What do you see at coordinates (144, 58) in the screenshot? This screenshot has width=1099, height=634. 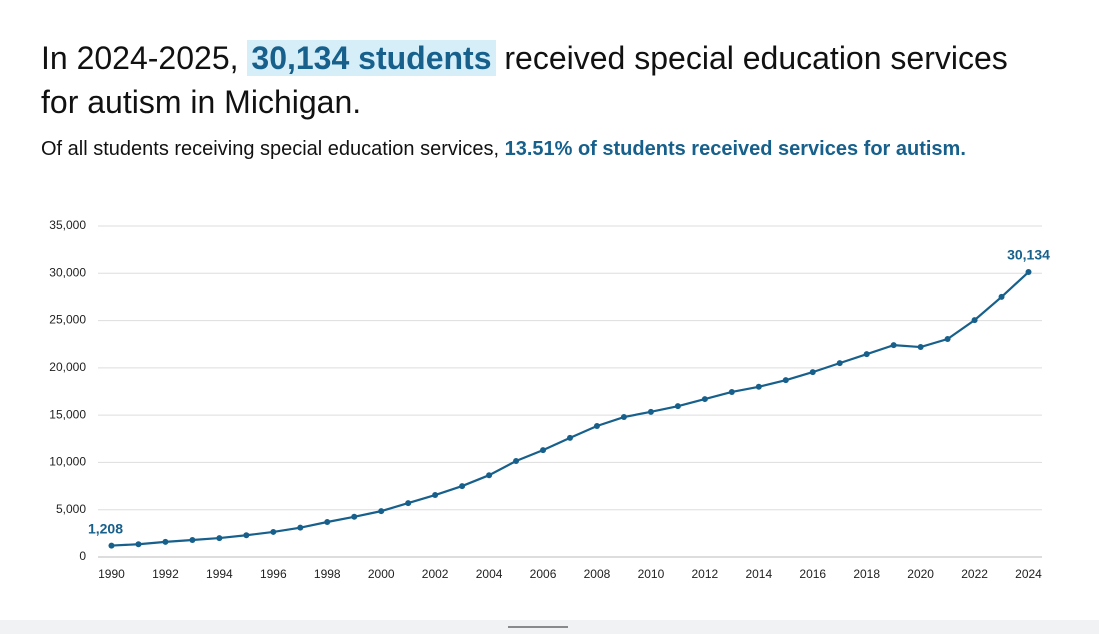 I see `headline-text: In 2024-2025,` at bounding box center [144, 58].